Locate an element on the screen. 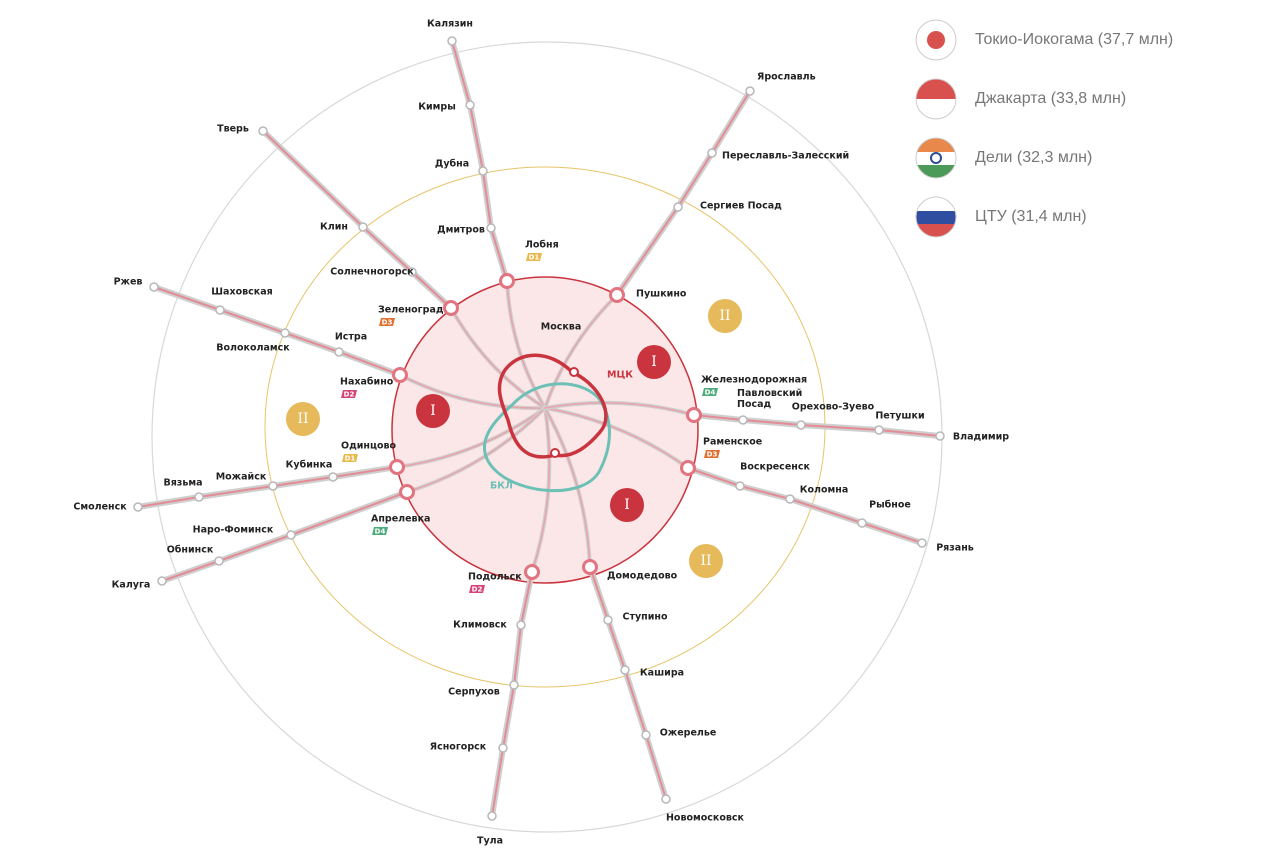 The height and width of the screenshot is (851, 1280). station-label: Подольск is located at coordinates (495, 577).